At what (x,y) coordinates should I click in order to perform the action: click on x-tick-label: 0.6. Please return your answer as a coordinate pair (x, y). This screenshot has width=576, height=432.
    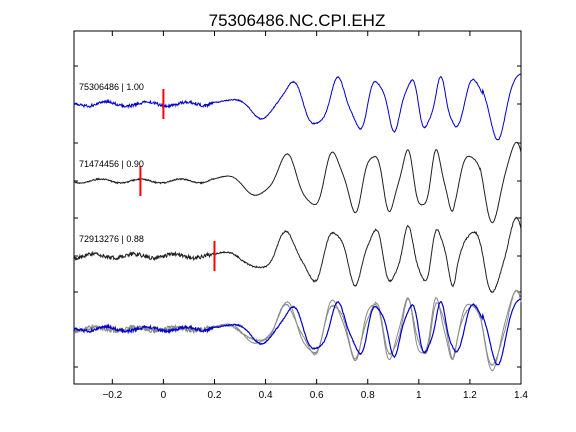
    Looking at the image, I should click on (317, 395).